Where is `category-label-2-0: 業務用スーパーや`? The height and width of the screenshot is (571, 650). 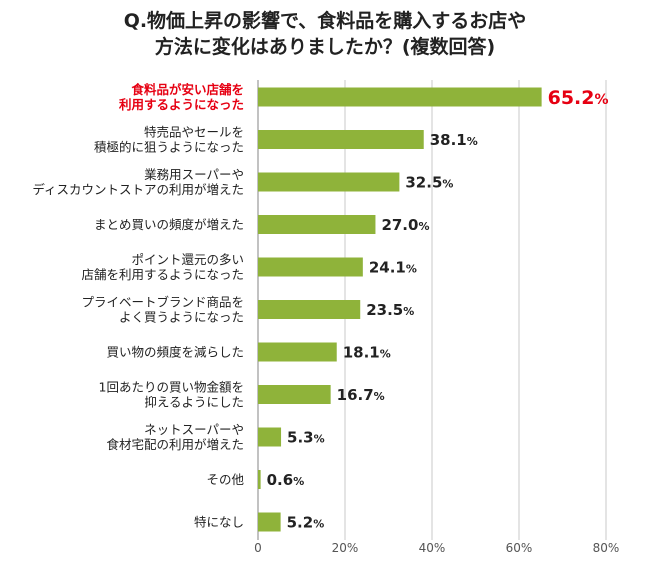
category-label-2-0: 業務用スーパーや is located at coordinates (194, 174).